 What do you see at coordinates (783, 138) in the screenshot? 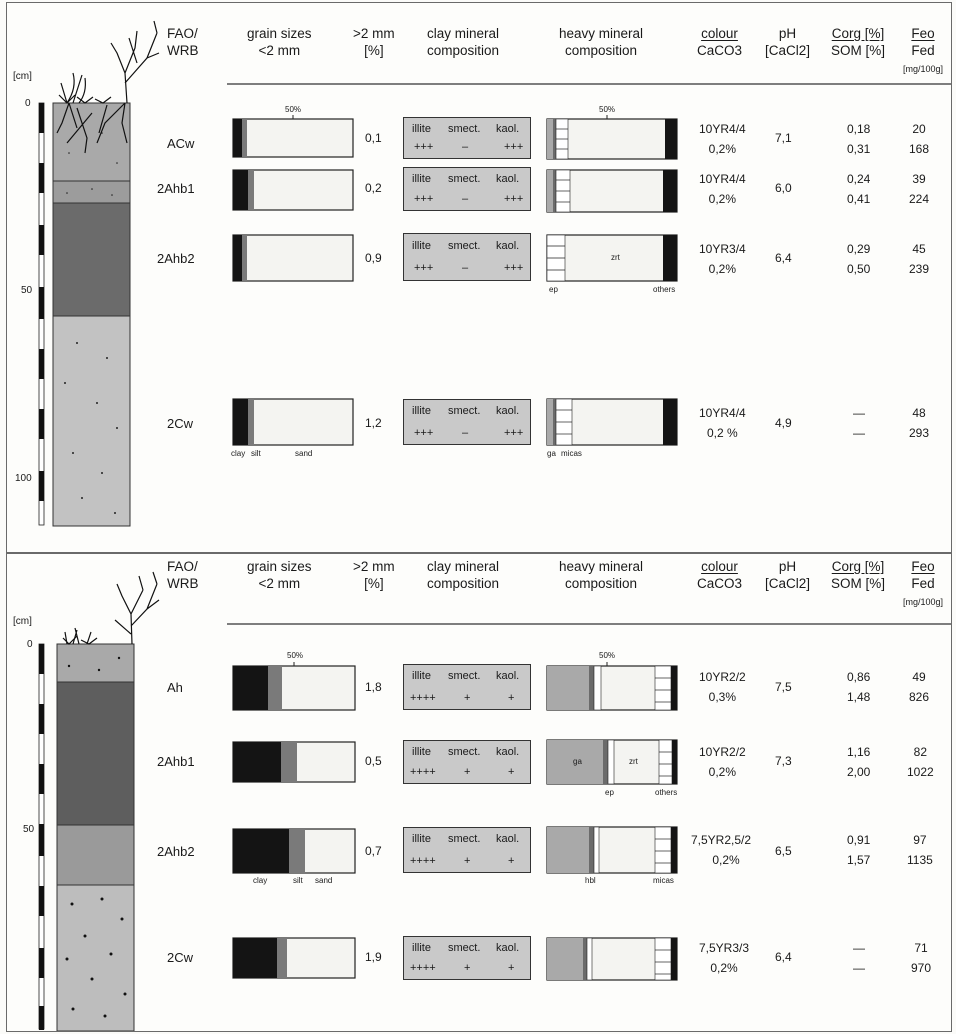
I see `ph-value: 7,1` at bounding box center [783, 138].